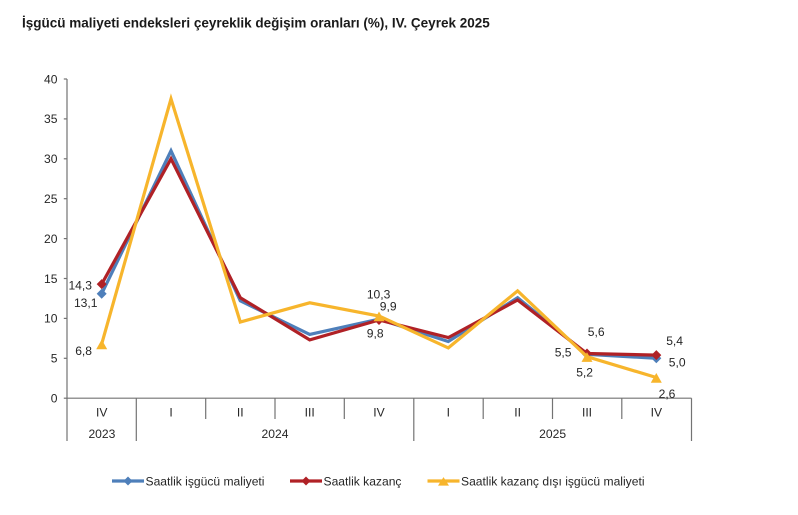 This screenshot has height=515, width=798. Describe the element at coordinates (54, 399) in the screenshot. I see `svg-text: 0` at that location.